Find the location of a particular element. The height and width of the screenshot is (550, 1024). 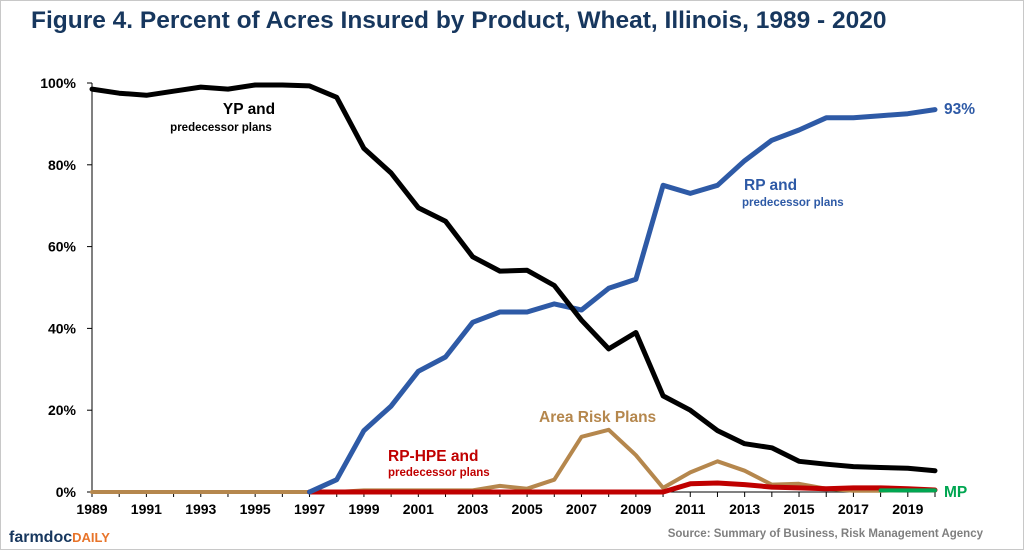

x-tick-label: 2013 is located at coordinates (744, 509).